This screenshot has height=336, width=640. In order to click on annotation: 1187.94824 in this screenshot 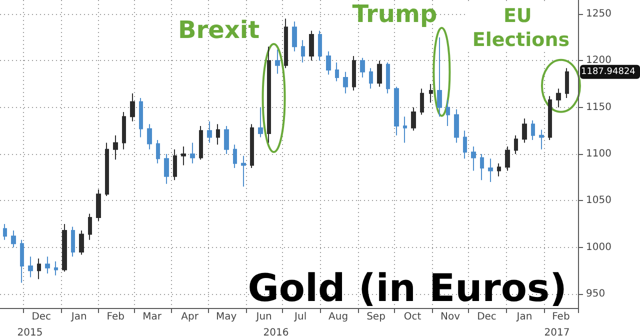, I will do `click(608, 71)`.